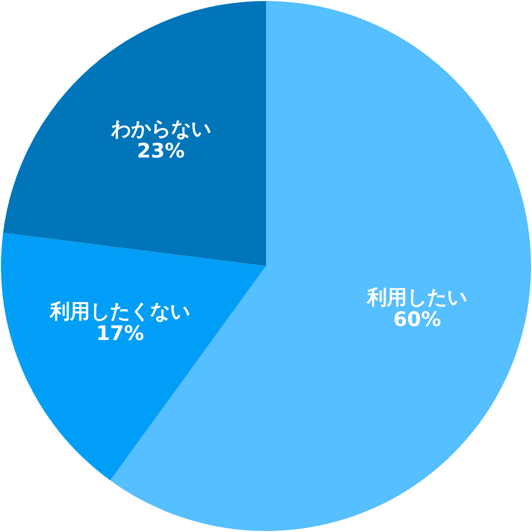  What do you see at coordinates (417, 297) in the screenshot?
I see `slice-label: 利用したい` at bounding box center [417, 297].